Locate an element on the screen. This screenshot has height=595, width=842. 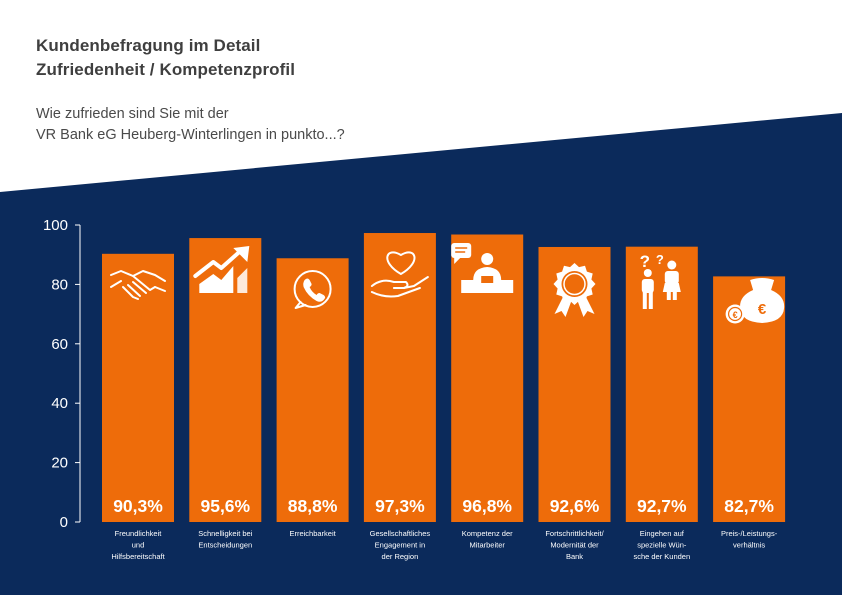
page-title-line2: Zufriedenheit / Kompetenzprofil is located at coordinates (166, 69).